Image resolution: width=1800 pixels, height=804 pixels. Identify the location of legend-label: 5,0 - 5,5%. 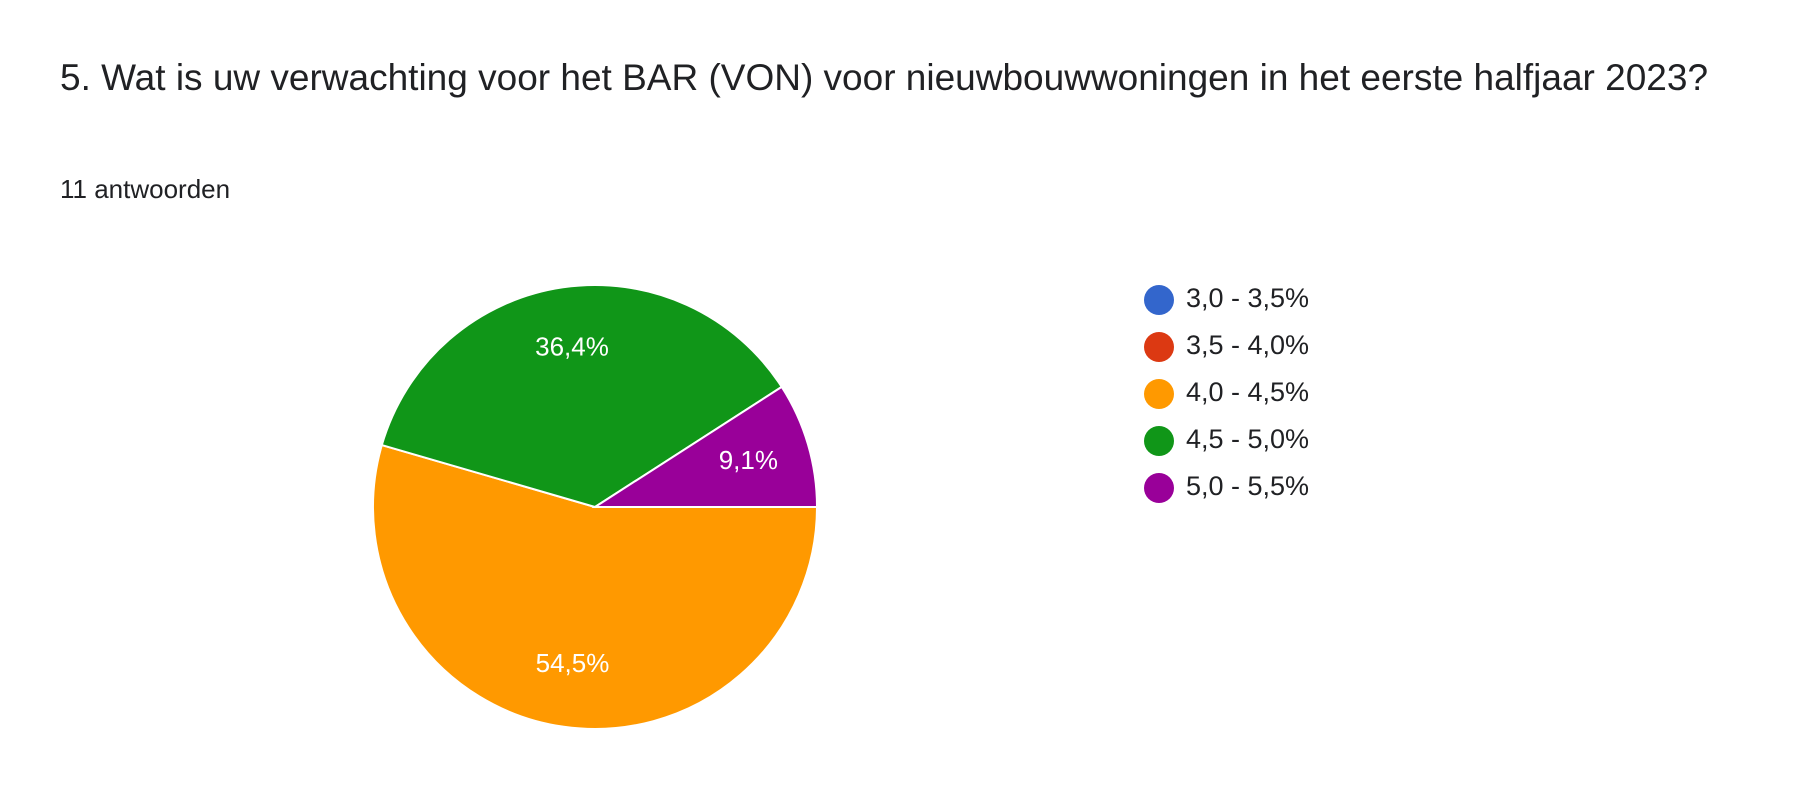
(1247, 486).